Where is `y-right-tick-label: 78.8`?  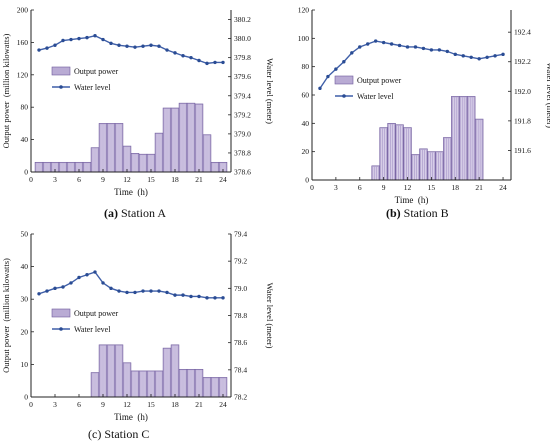 y-right-tick-label: 78.8 is located at coordinates (240, 315).